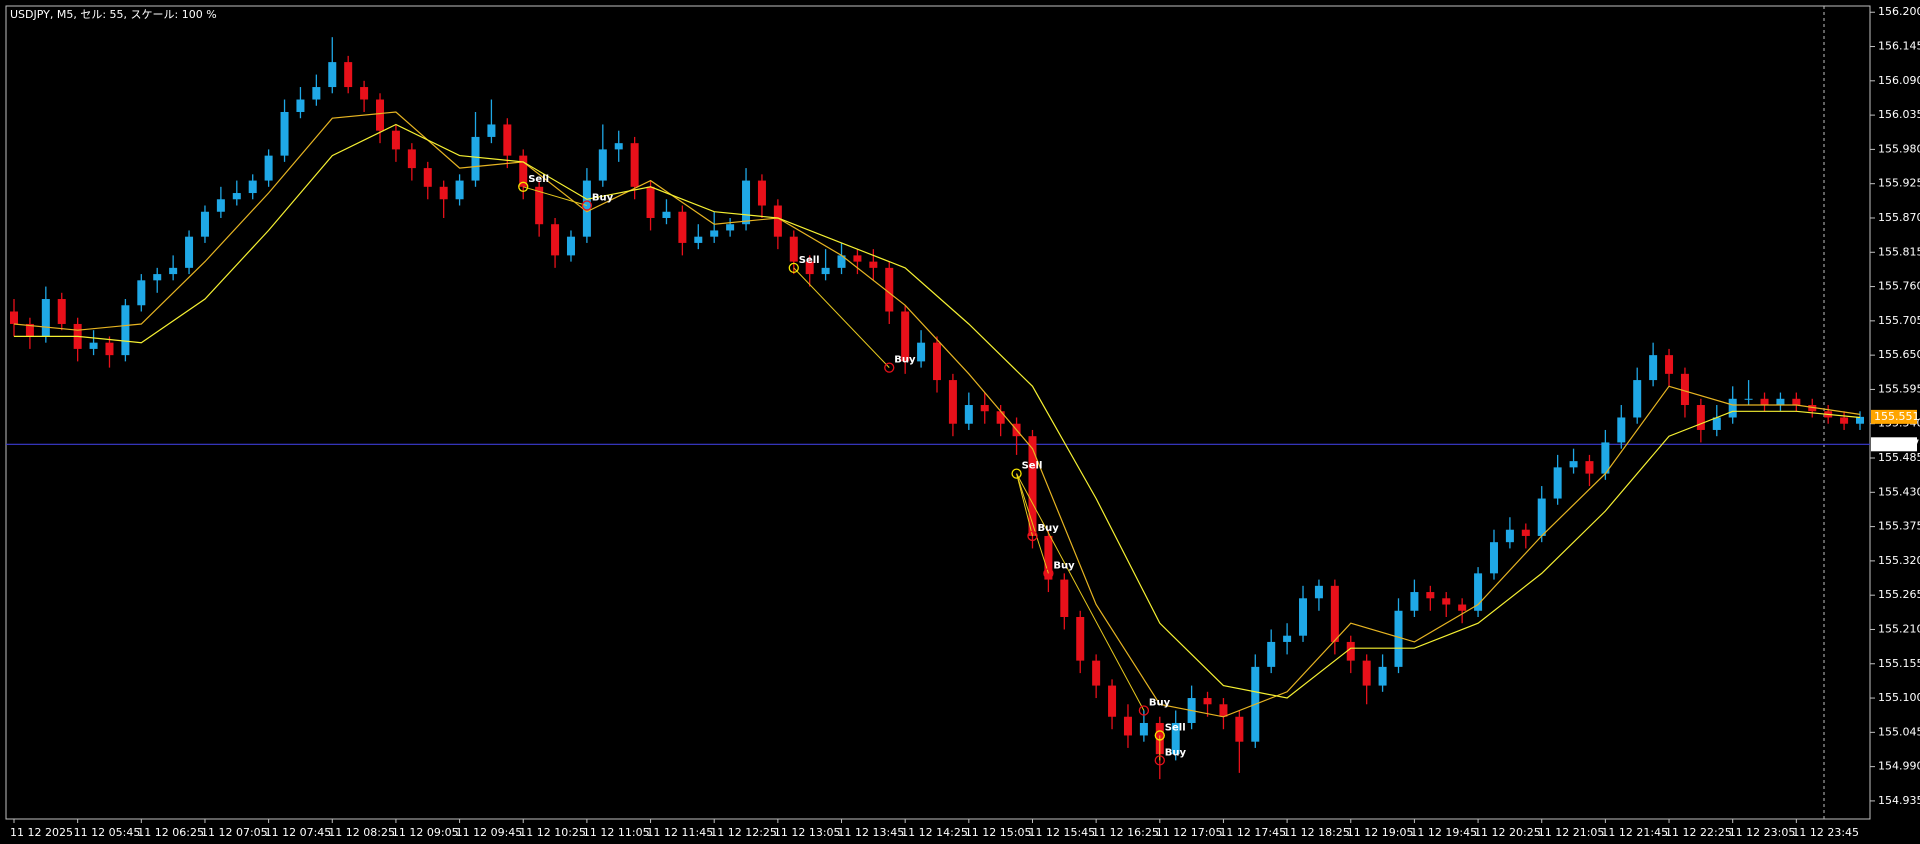 The image size is (1920, 844). I want to click on x-tick-label: 11 12 18:25, so click(1316, 832).